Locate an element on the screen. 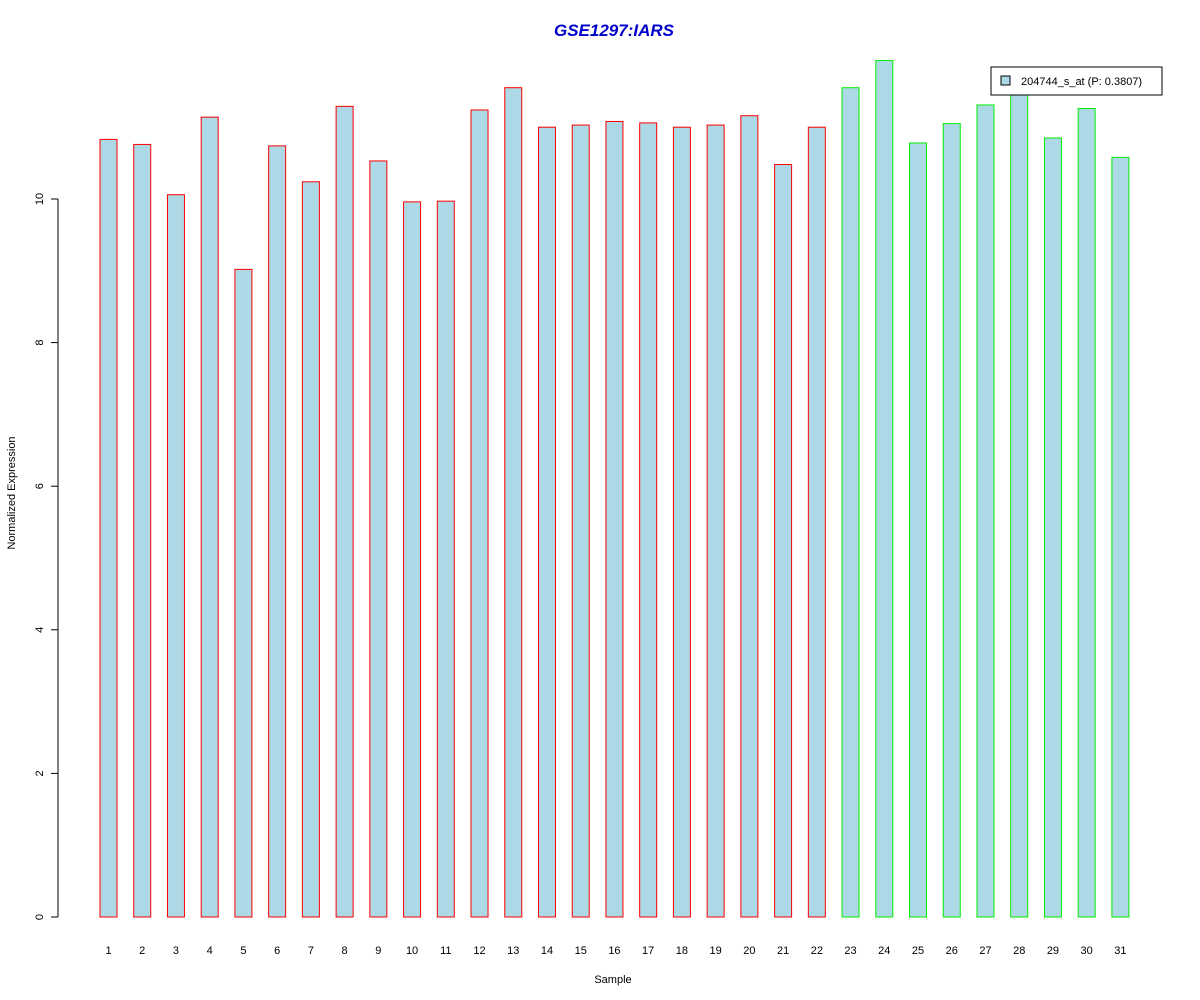 The width and height of the screenshot is (1200, 1000). x-tick-label: 21 is located at coordinates (783, 951).